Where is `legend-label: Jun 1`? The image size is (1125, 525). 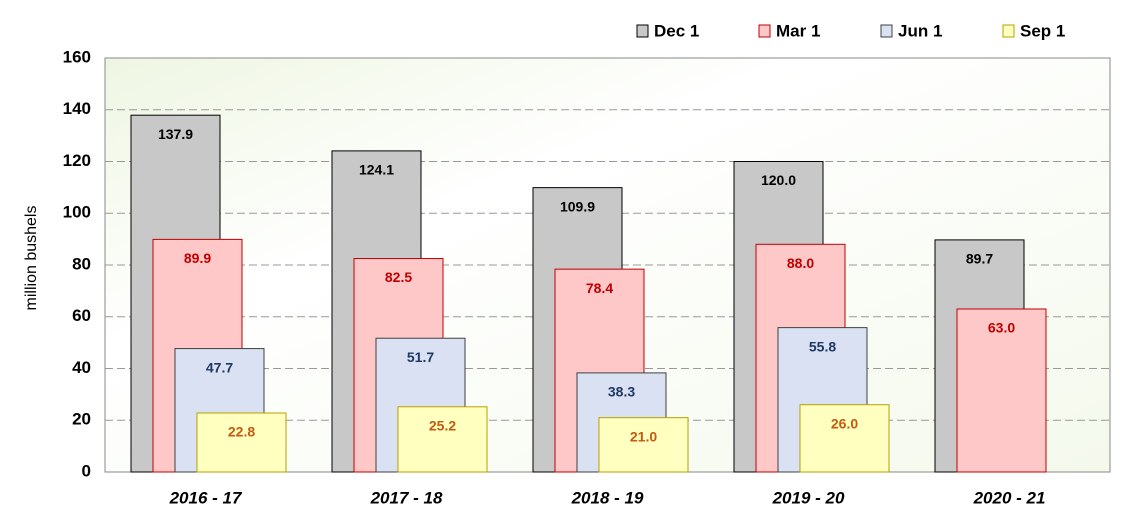 legend-label: Jun 1 is located at coordinates (920, 30).